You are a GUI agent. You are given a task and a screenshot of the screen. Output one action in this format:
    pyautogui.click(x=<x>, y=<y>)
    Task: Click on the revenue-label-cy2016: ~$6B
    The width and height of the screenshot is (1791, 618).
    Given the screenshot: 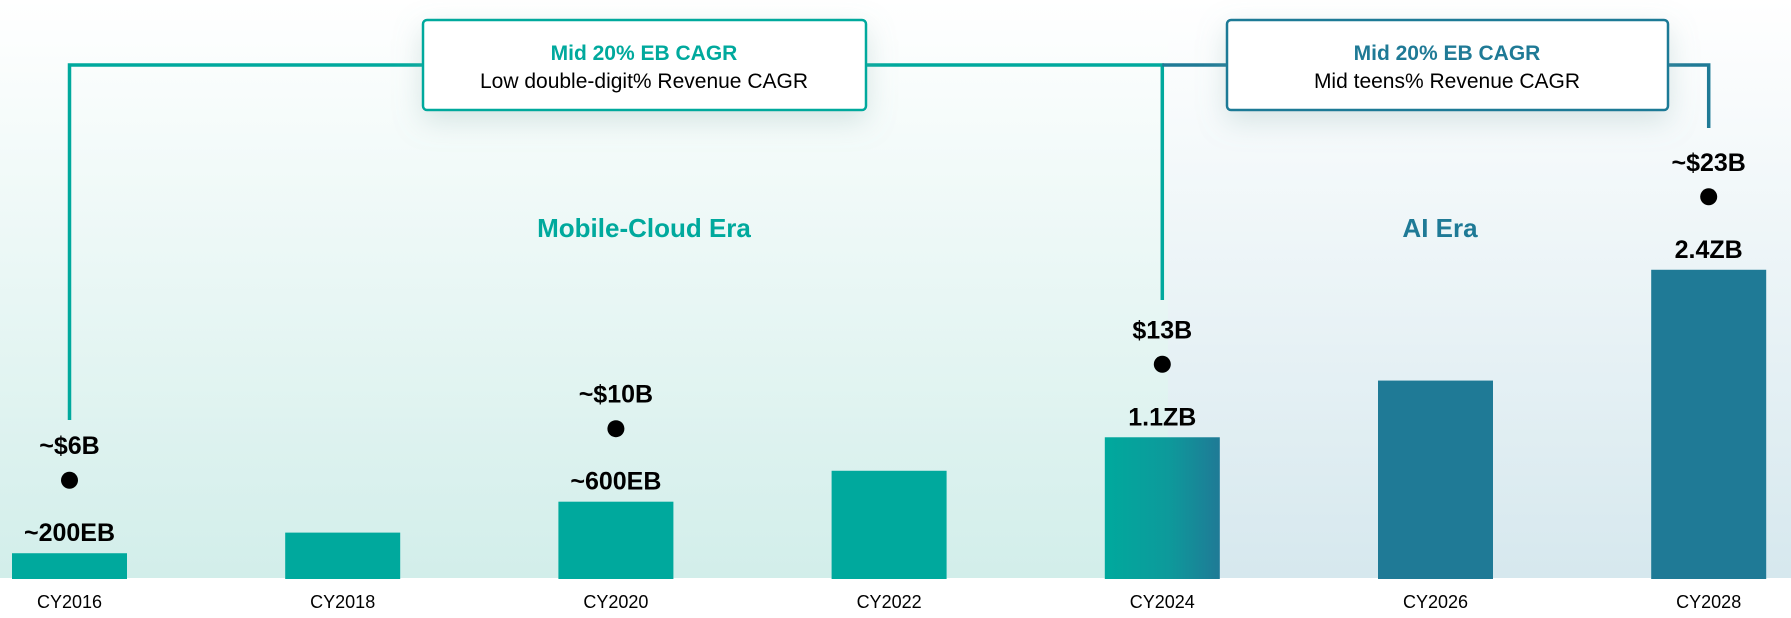 What is the action you would take?
    pyautogui.click(x=69, y=446)
    